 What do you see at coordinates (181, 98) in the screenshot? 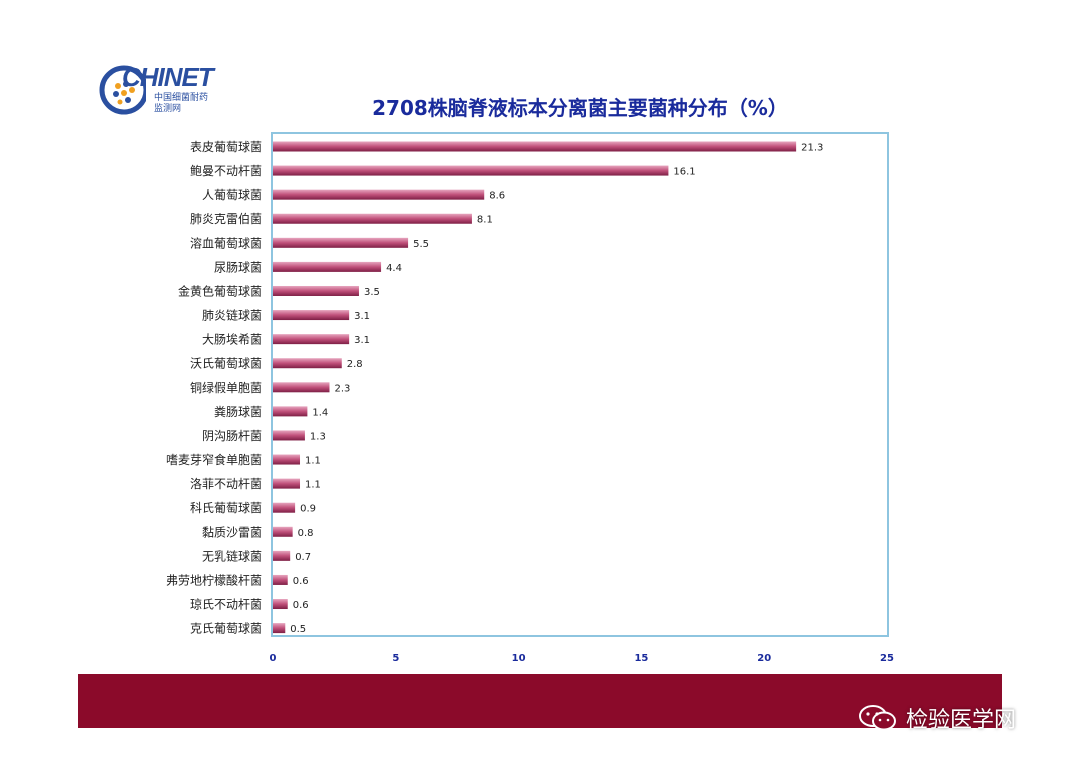
I see `logo-subtitle: 中国细菌耐药` at bounding box center [181, 98].